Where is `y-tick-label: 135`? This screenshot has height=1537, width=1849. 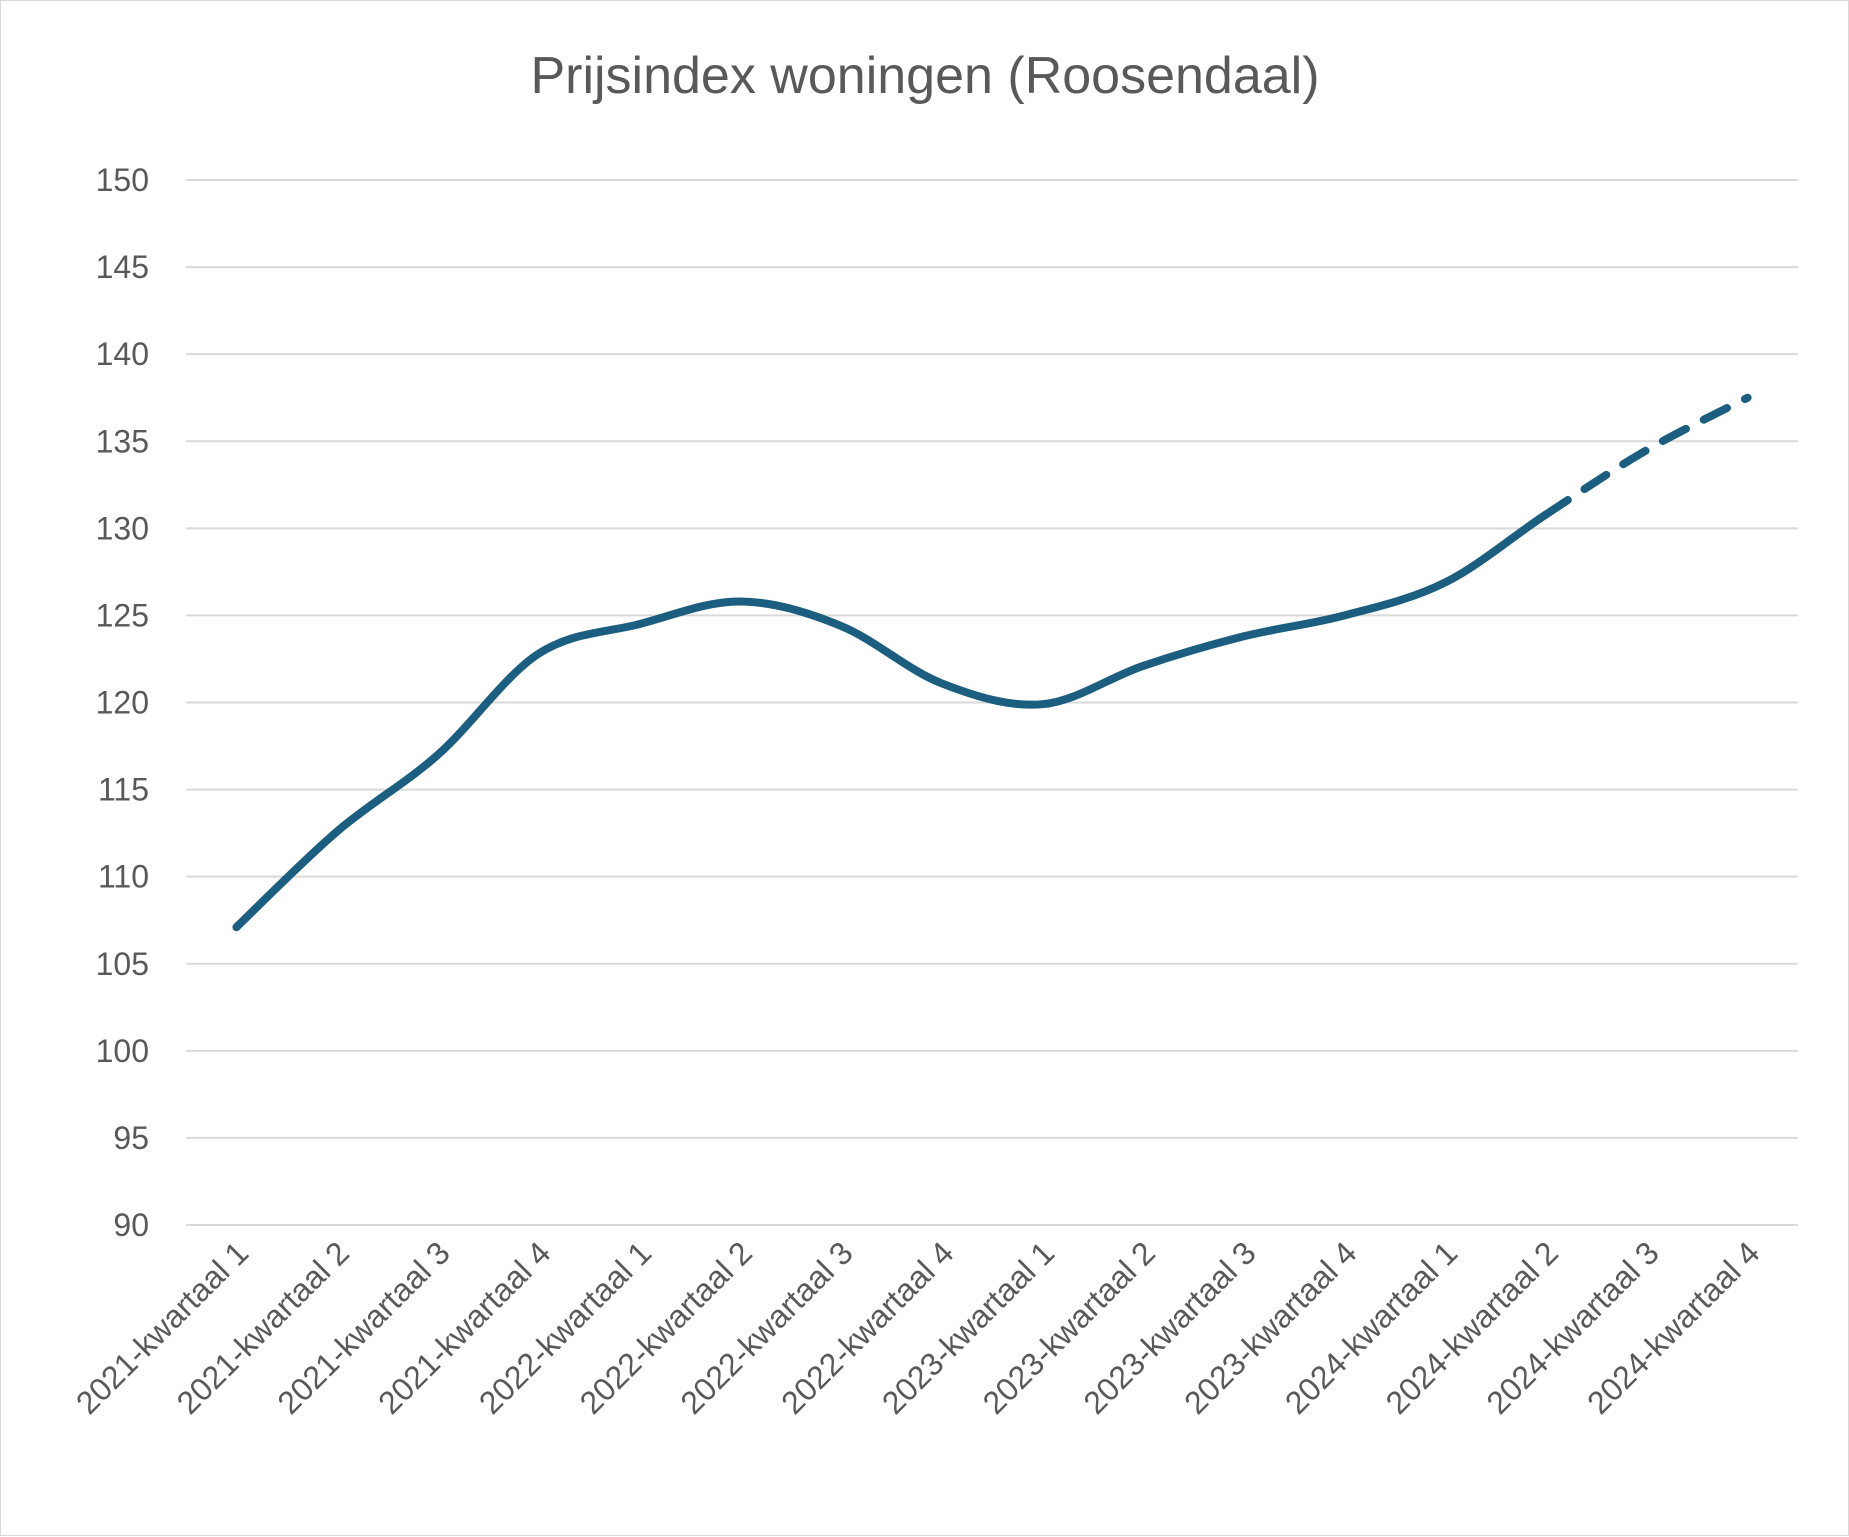
y-tick-label: 135 is located at coordinates (122, 441).